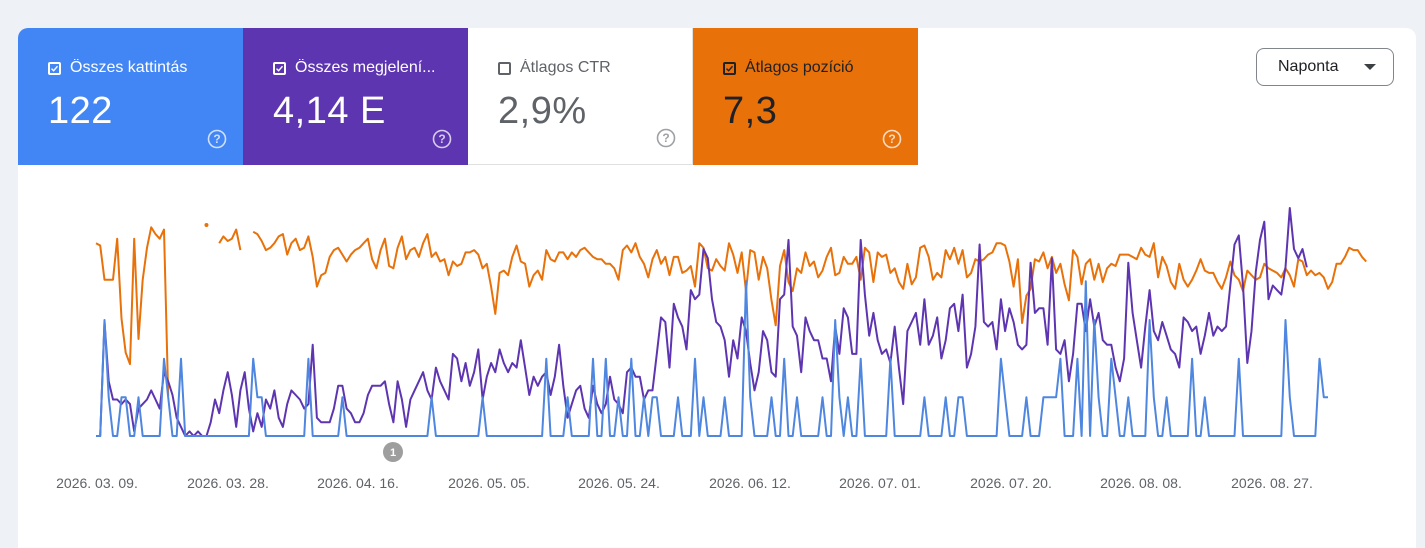  I want to click on x-tick-label: 2026. 07. 20., so click(1011, 483).